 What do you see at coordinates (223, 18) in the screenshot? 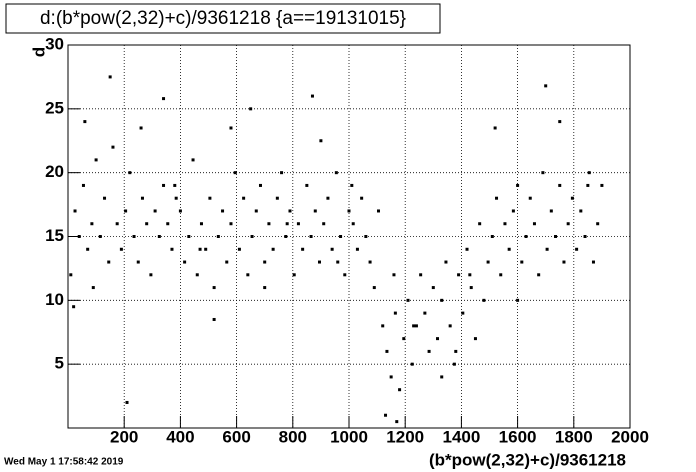
I see `chart-title: d:(b*pow(2,32)+c)/9361218 {a==19131015}` at bounding box center [223, 18].